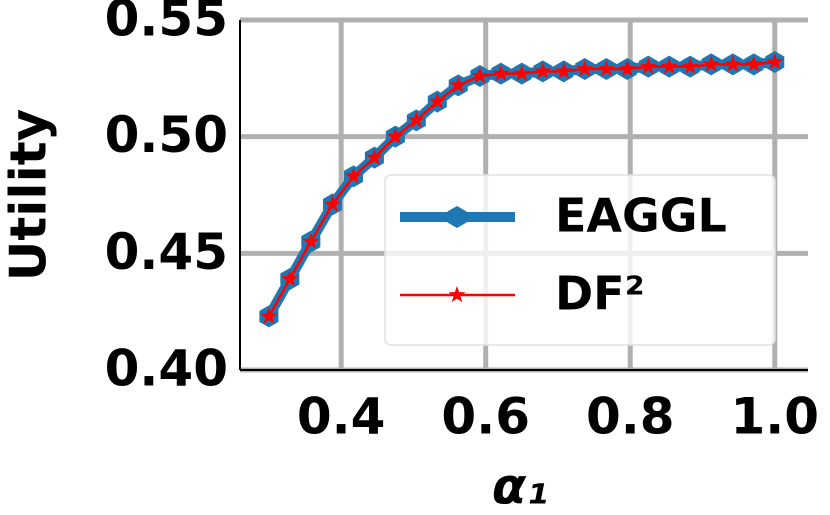 Image resolution: width=830 pixels, height=515 pixels. I want to click on x-tick-label: 1.0, so click(774, 417).